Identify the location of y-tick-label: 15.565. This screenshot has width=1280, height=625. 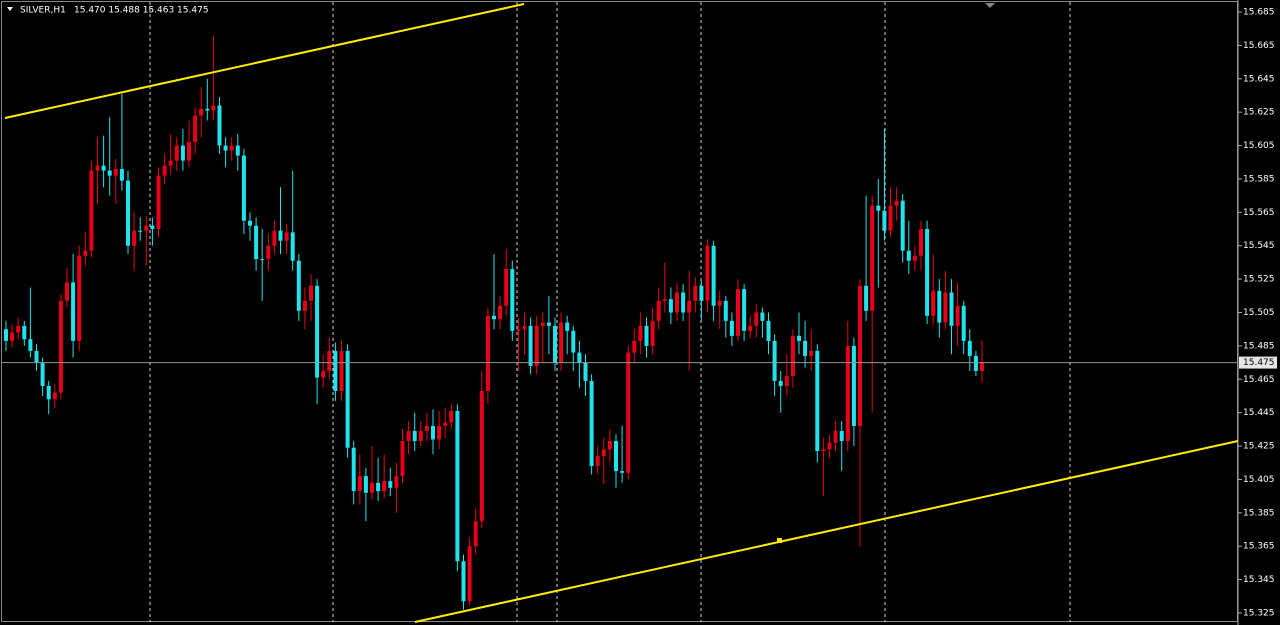
(1259, 213).